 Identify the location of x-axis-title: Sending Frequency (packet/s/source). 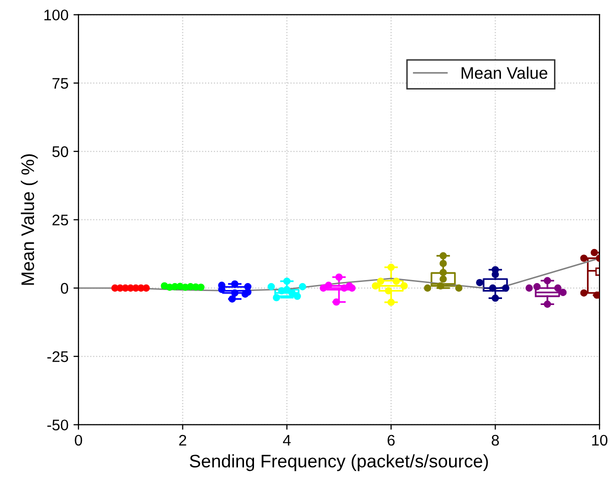
(339, 463).